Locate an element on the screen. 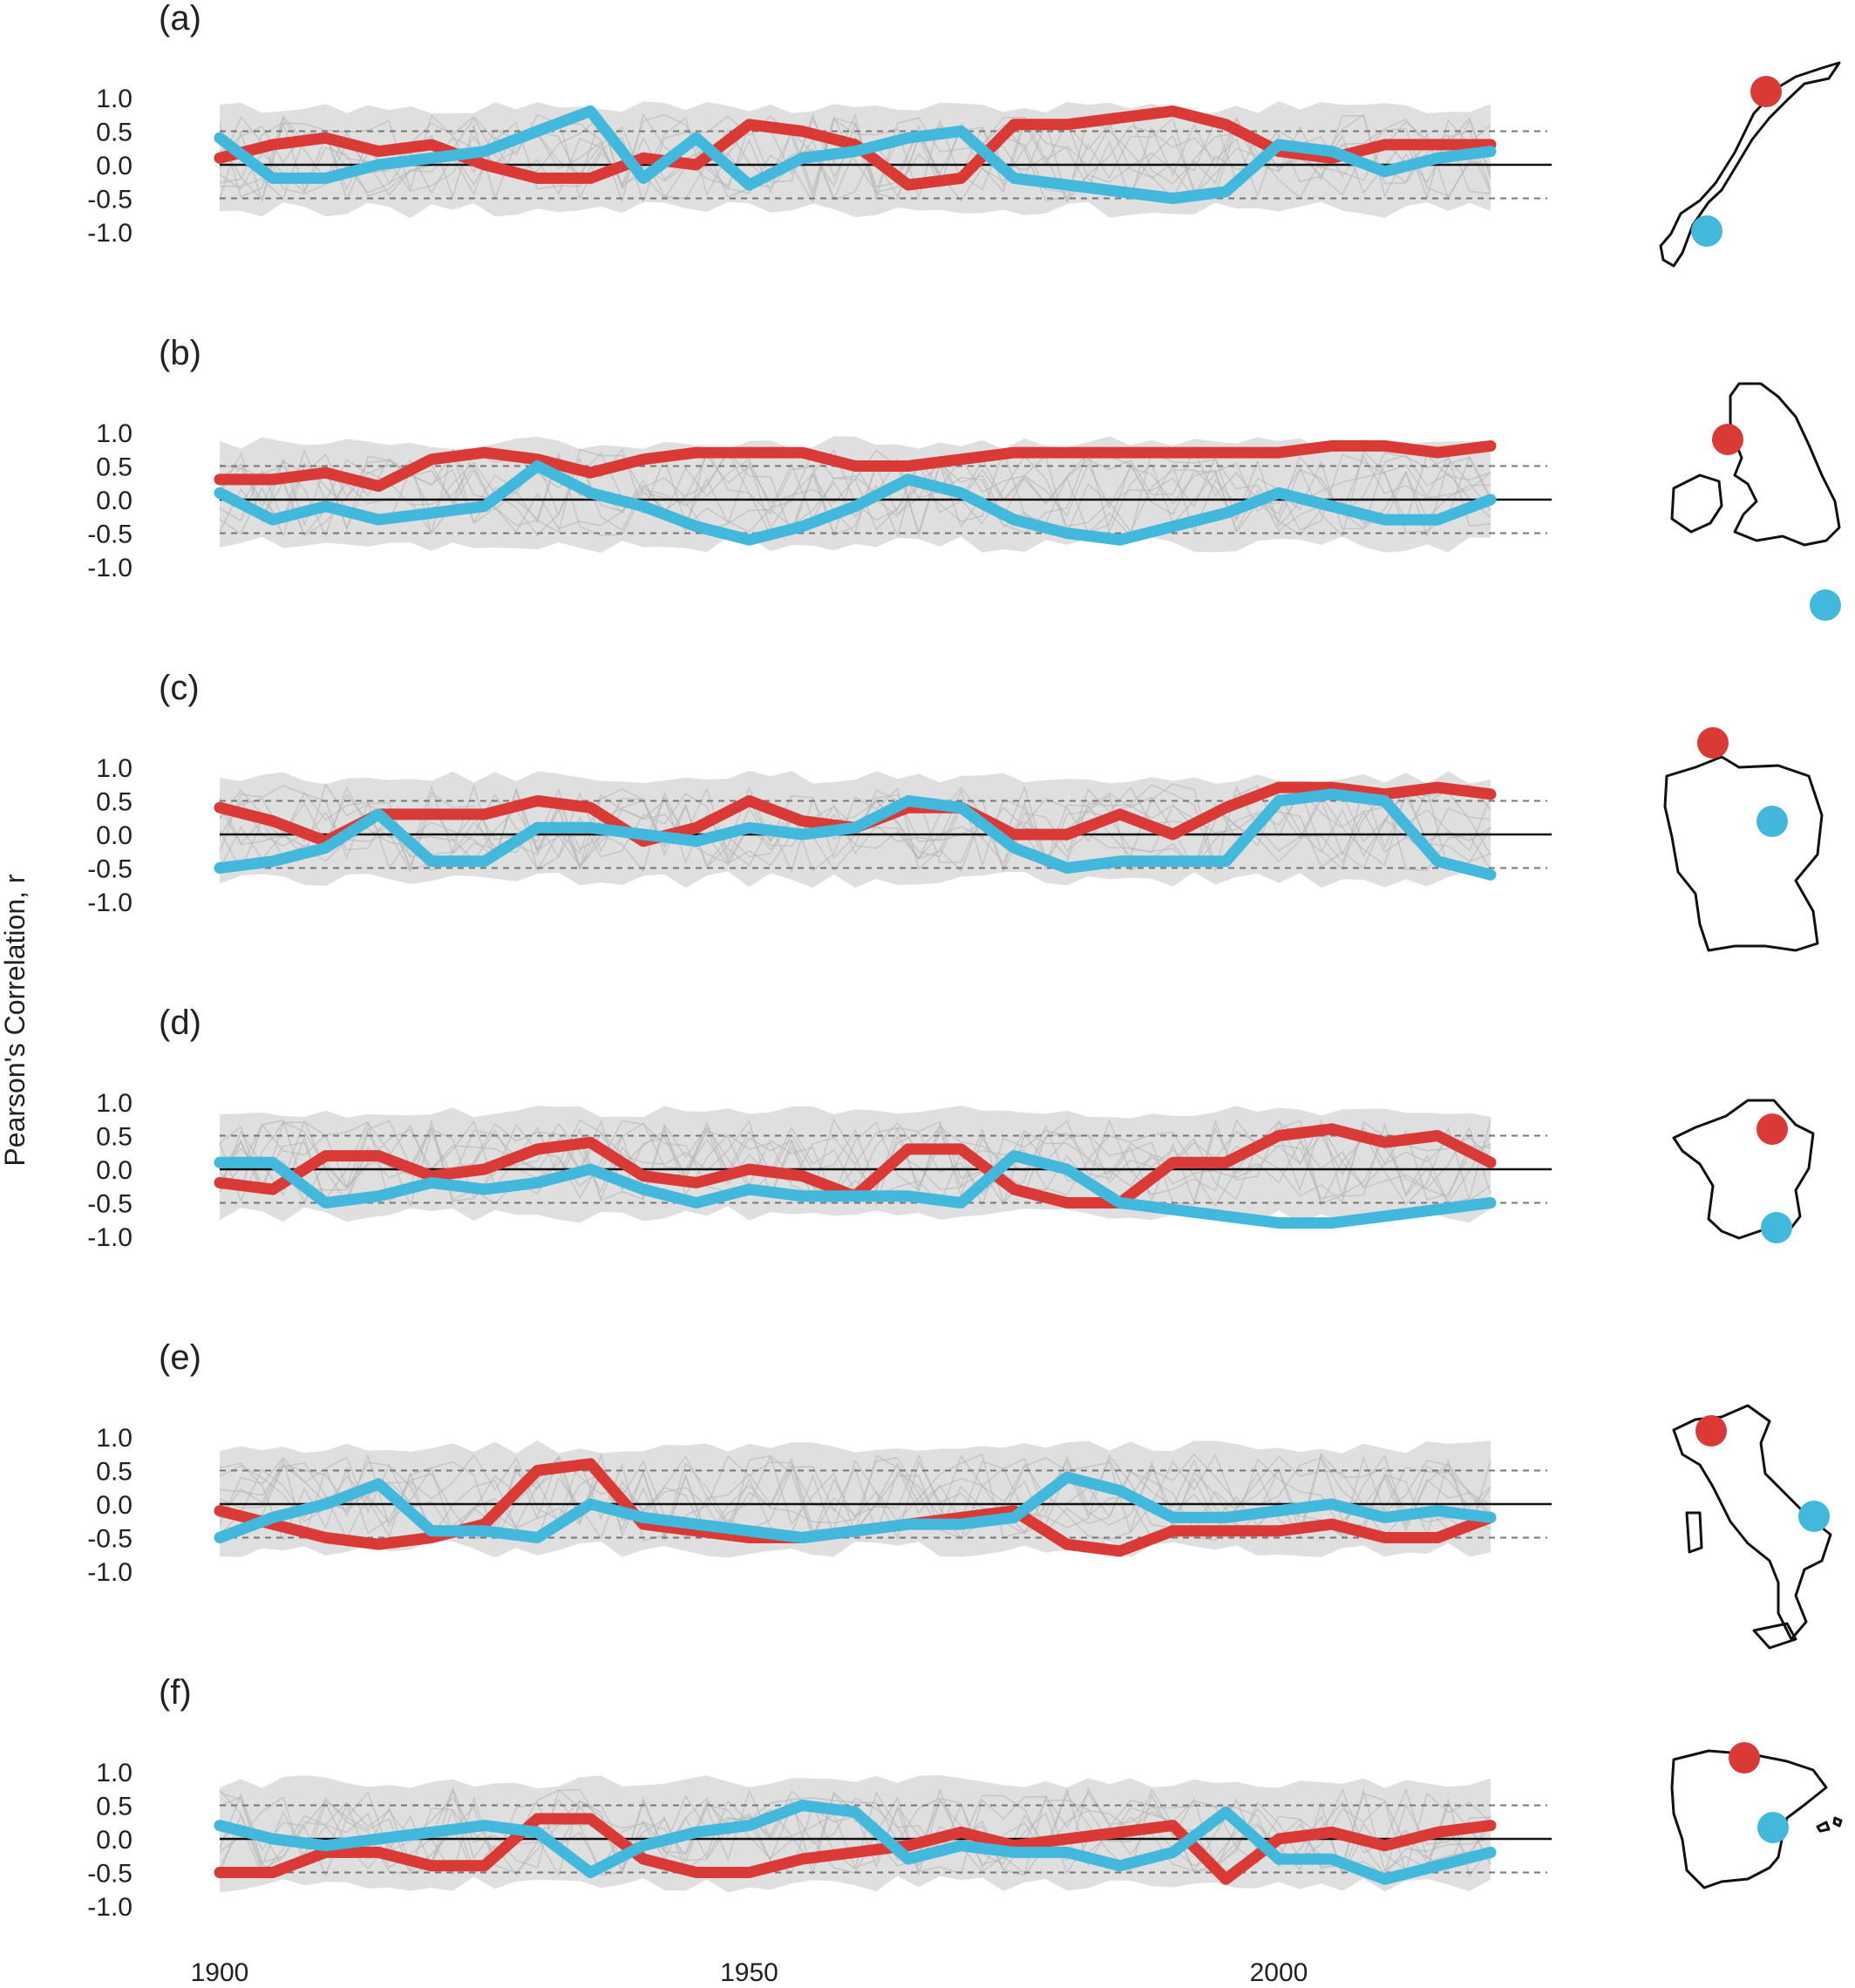  panel-e: 1.0 0.5 0.0 -0.5 -1.0 (e) is located at coordinates (819, 1462).